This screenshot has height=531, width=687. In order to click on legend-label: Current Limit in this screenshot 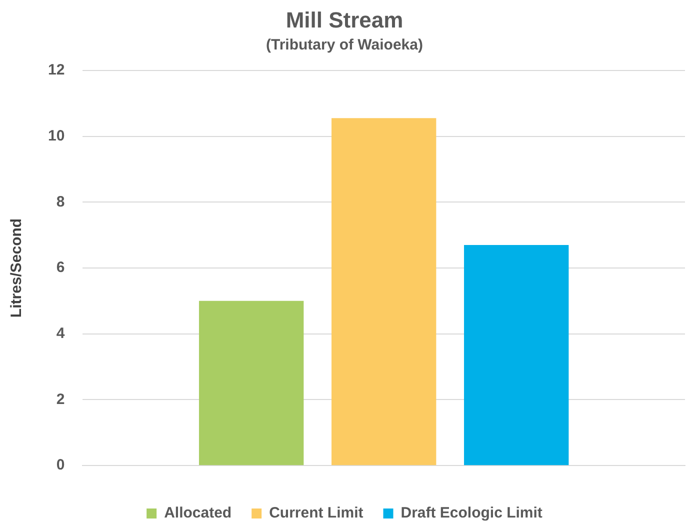, I will do `click(316, 513)`.